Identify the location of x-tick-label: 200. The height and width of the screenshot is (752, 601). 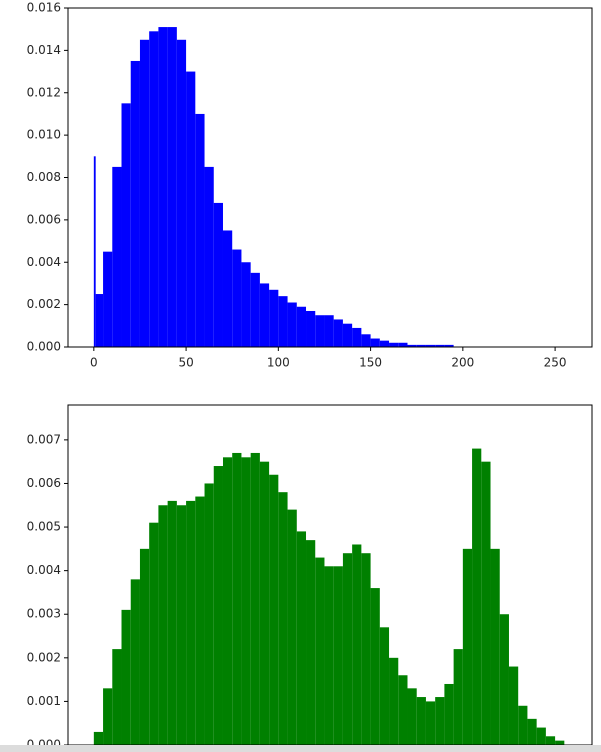
(462, 363).